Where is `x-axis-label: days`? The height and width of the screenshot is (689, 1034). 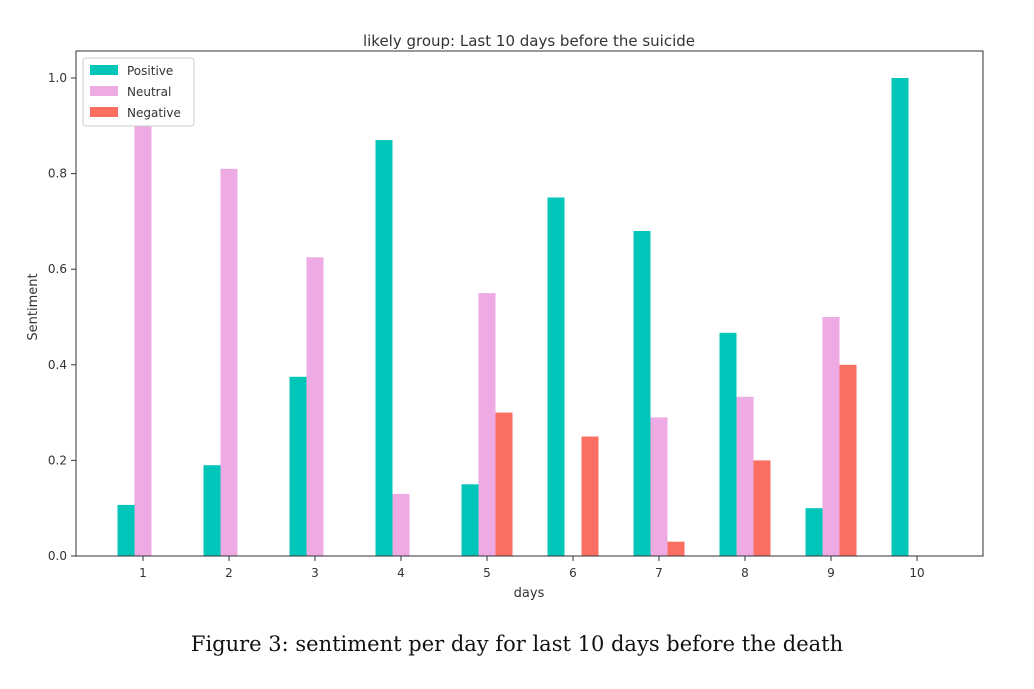 x-axis-label: days is located at coordinates (529, 593).